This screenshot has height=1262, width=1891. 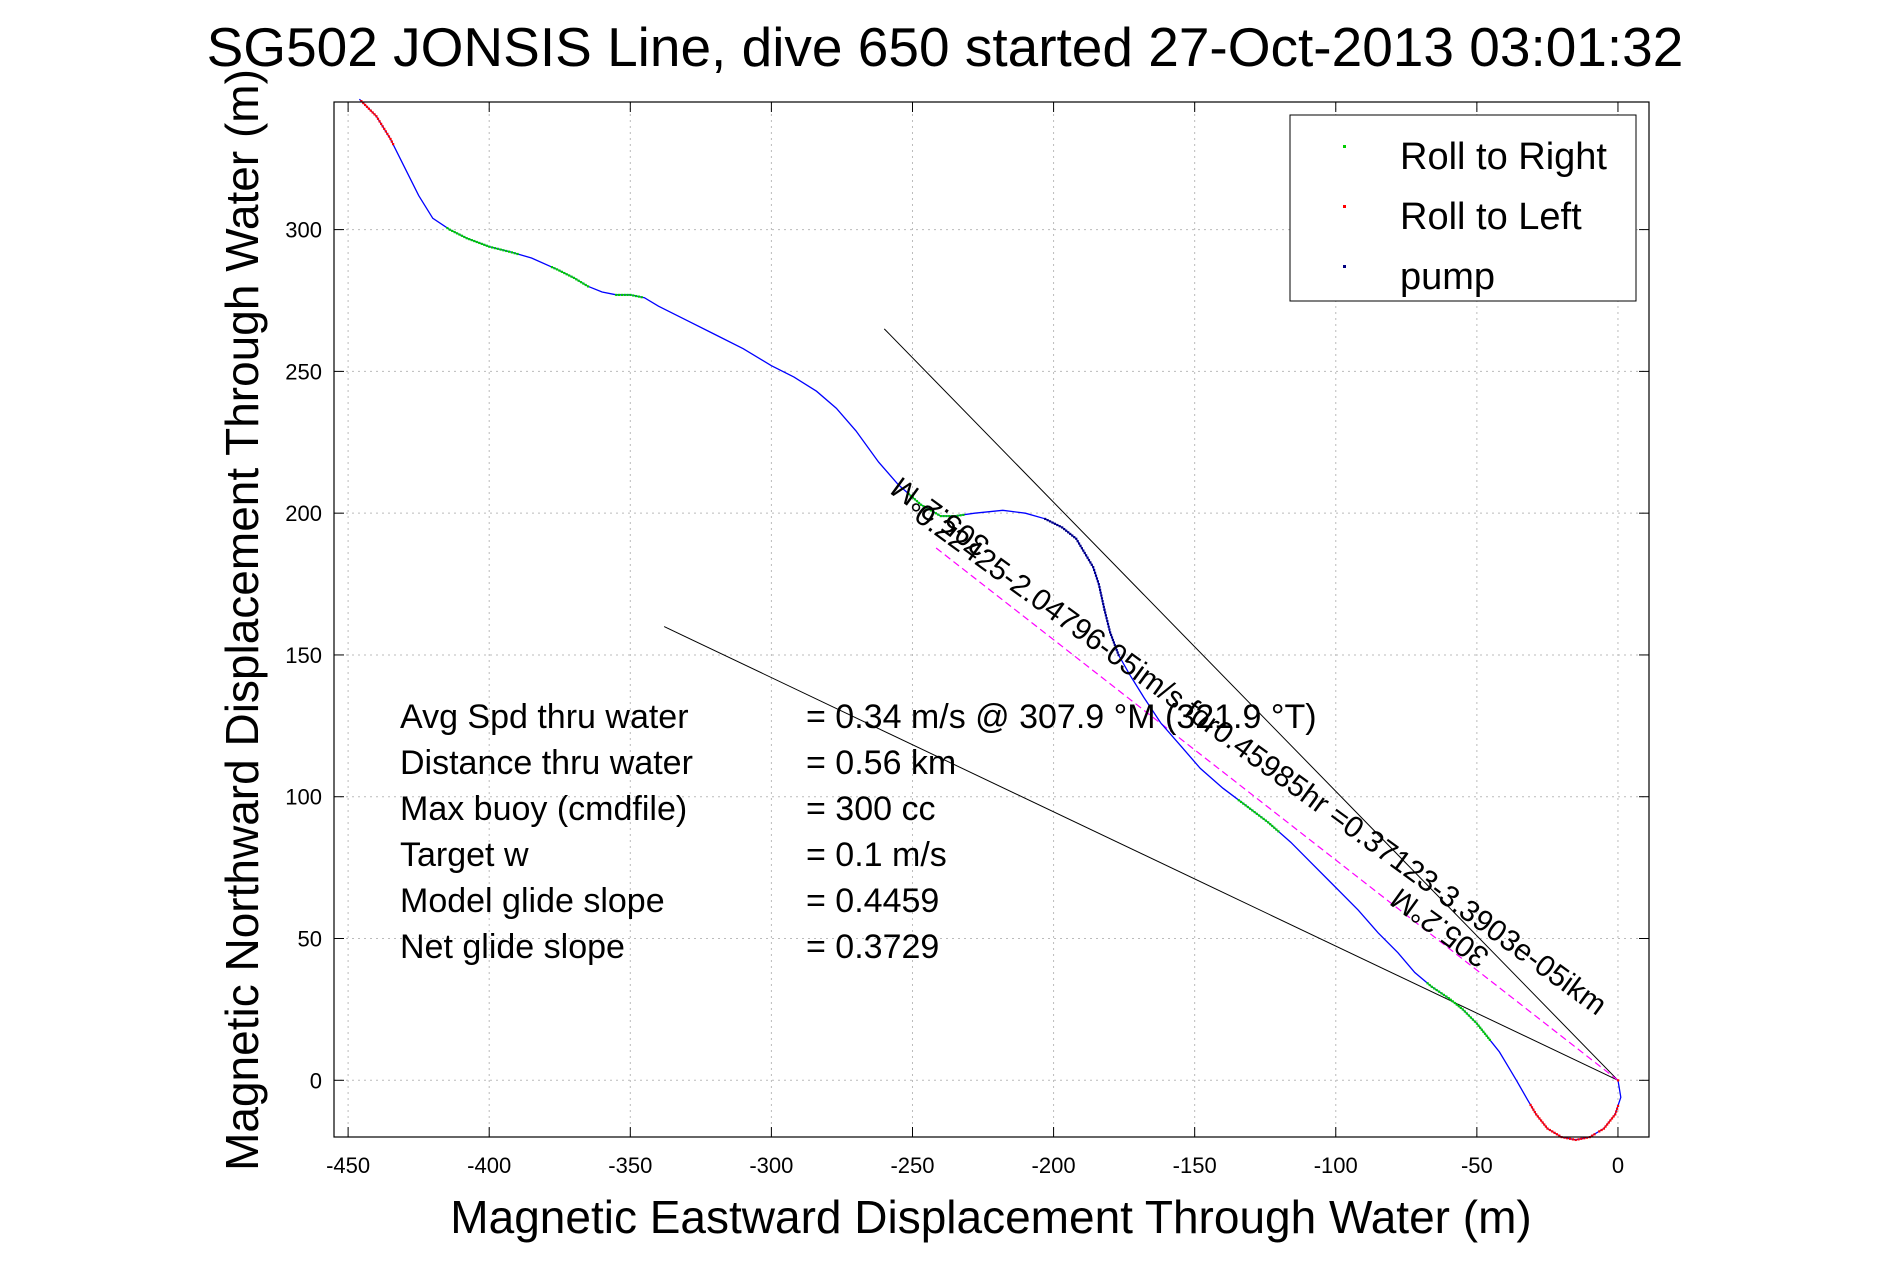 I want to click on stat-value: = 0.56 km, so click(x=881, y=763).